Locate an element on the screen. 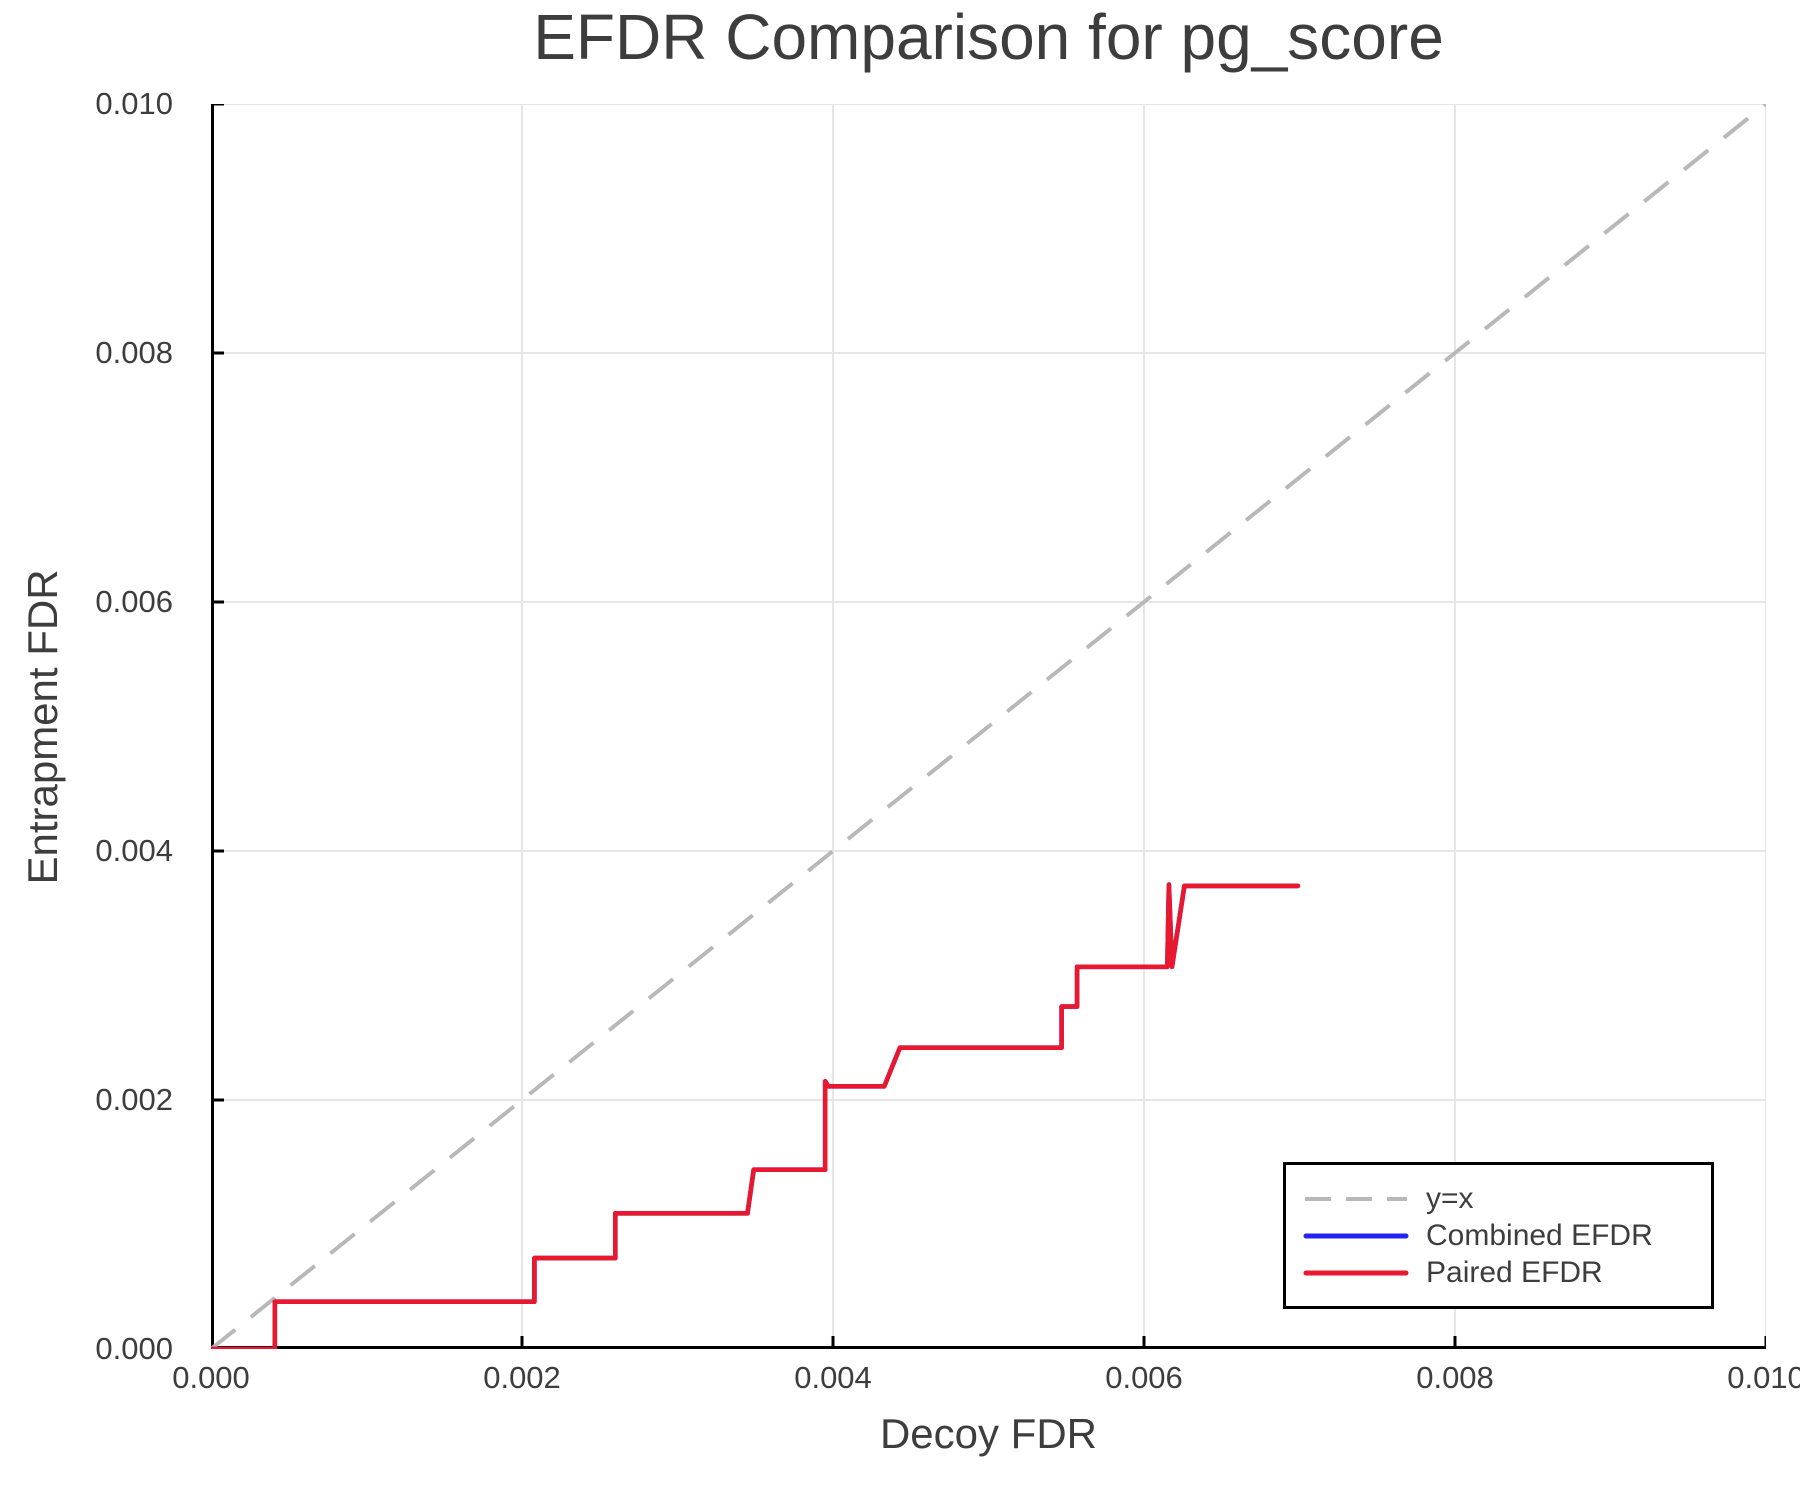  legend-item-combined-efdr: Combined EFDR is located at coordinates (1507, 1235).